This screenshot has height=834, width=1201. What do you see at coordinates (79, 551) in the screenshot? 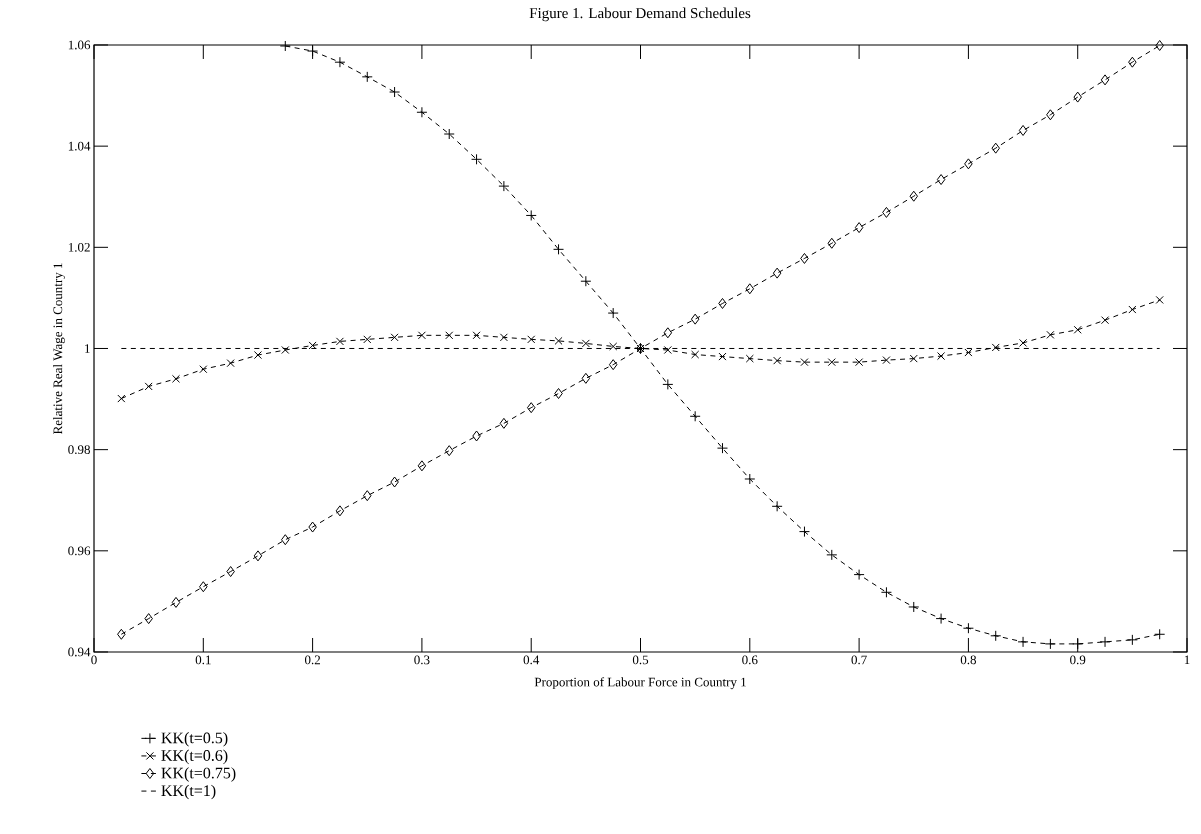
I see `y-tick-label: 0.96` at bounding box center [79, 551].